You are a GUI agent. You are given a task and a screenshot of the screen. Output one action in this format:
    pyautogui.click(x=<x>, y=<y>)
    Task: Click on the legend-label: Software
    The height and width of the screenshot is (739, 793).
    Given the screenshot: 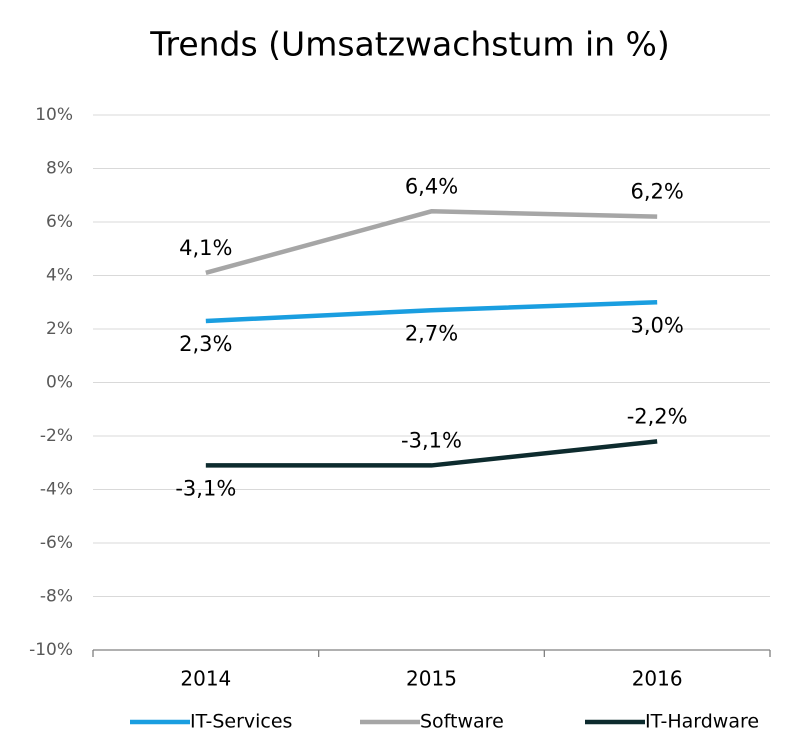 What is the action you would take?
    pyautogui.click(x=462, y=722)
    